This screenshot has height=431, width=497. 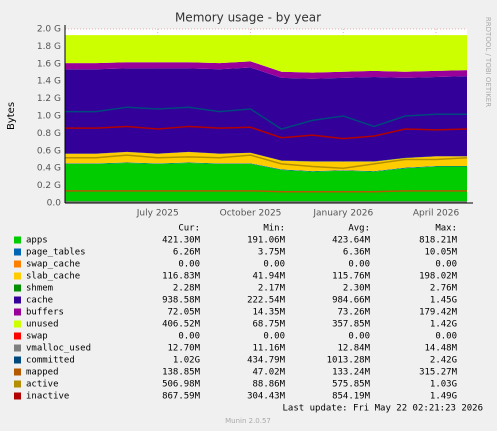 I want to click on legend-value: 14.35M, so click(x=268, y=313).